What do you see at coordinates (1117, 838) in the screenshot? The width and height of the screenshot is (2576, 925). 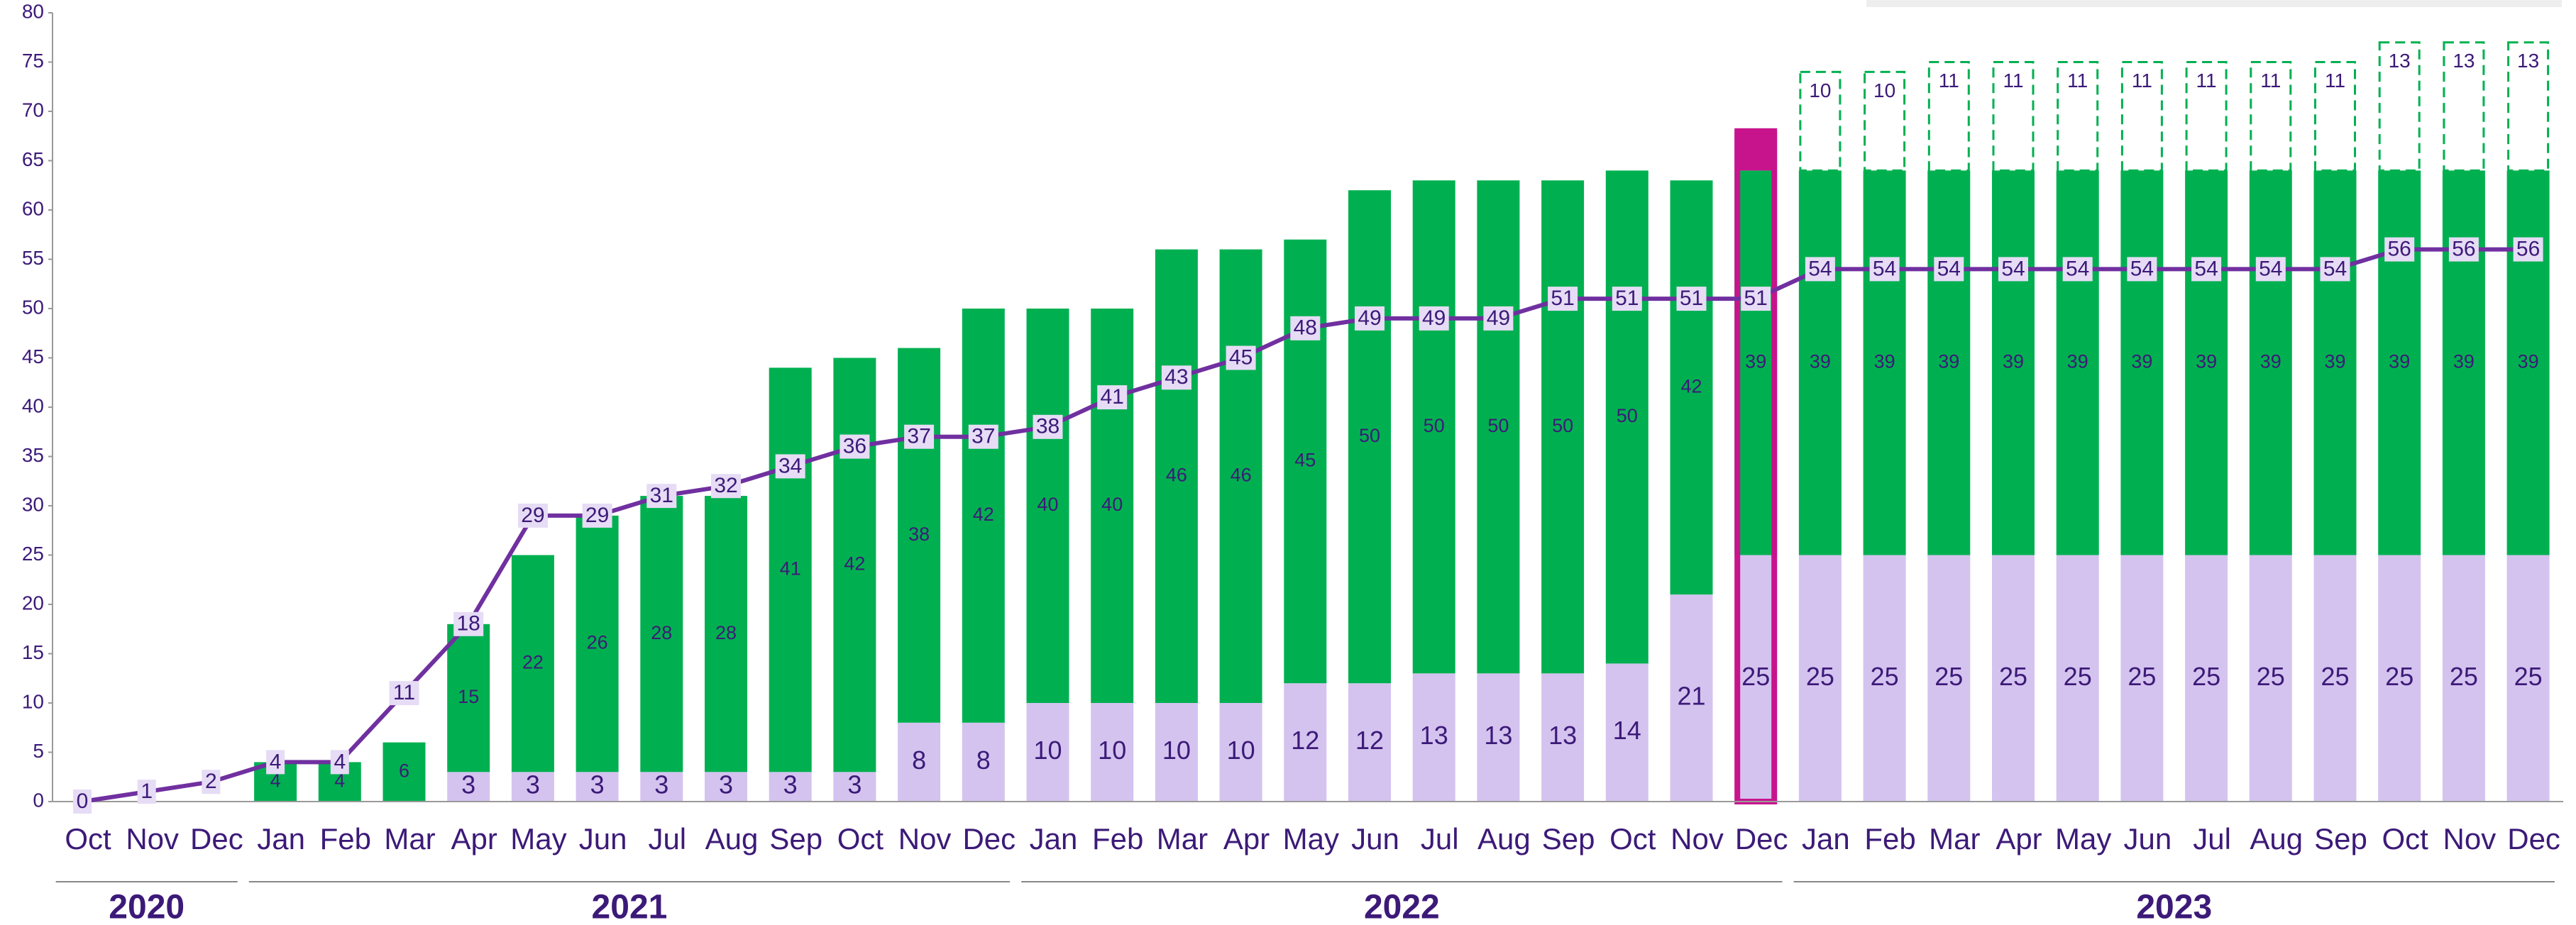 I see `x-tick-label: Feb` at bounding box center [1117, 838].